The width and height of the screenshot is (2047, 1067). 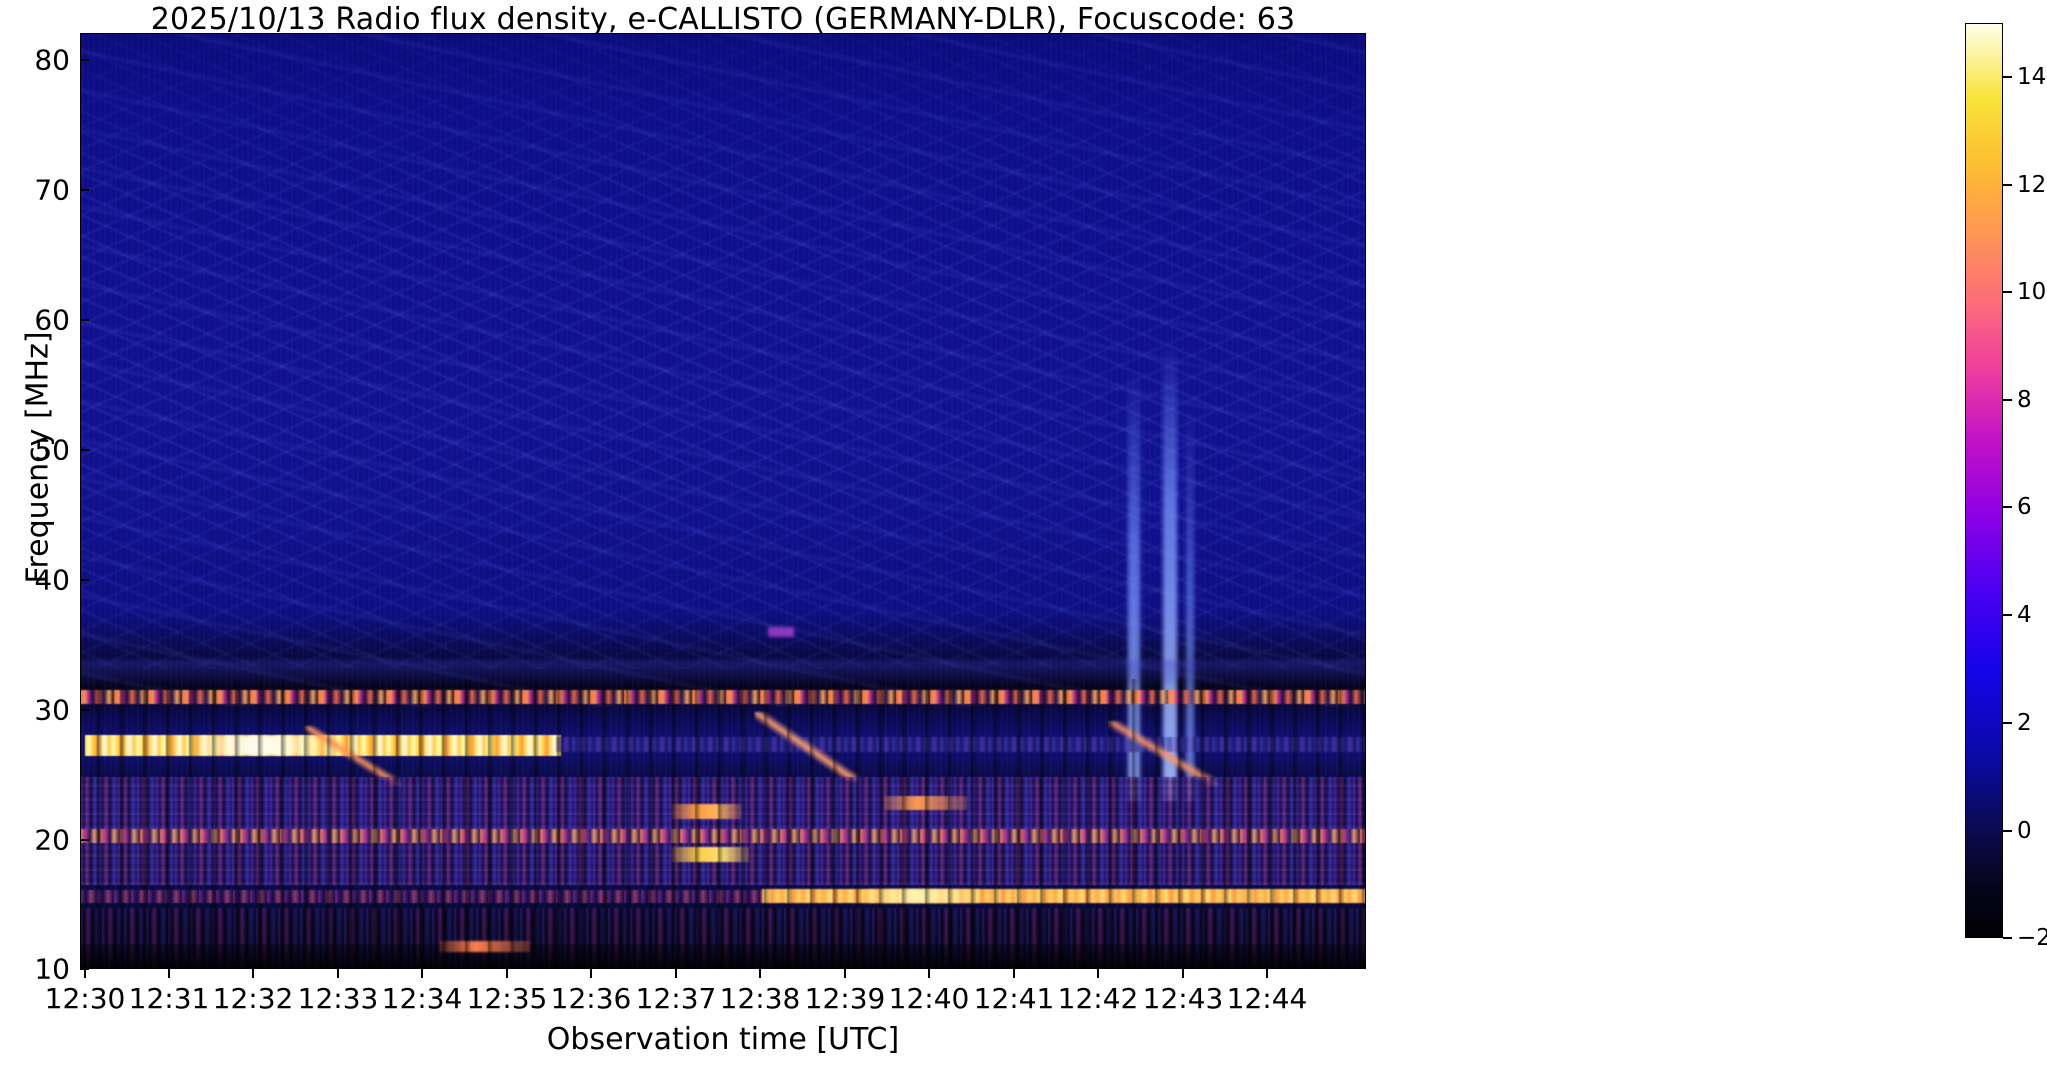 I want to click on y-tick-label-10: 10, so click(x=52, y=969).